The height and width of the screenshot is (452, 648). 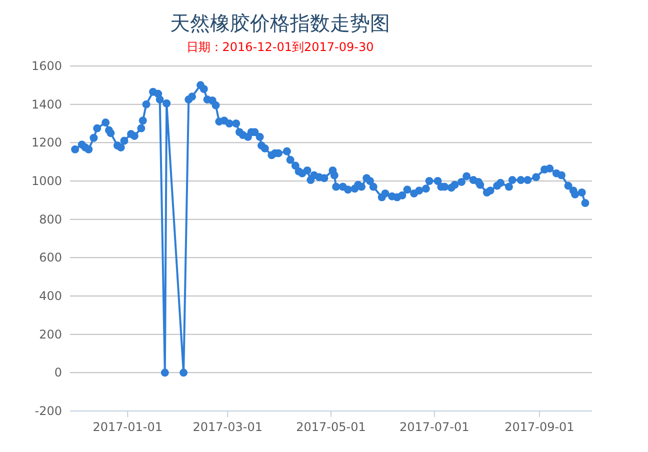 I want to click on y-tick-label: 1200, so click(x=46, y=143).